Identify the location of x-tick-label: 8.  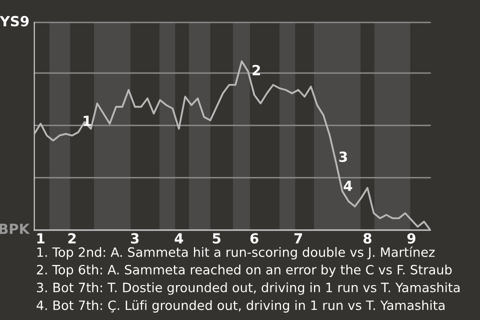
(367, 238).